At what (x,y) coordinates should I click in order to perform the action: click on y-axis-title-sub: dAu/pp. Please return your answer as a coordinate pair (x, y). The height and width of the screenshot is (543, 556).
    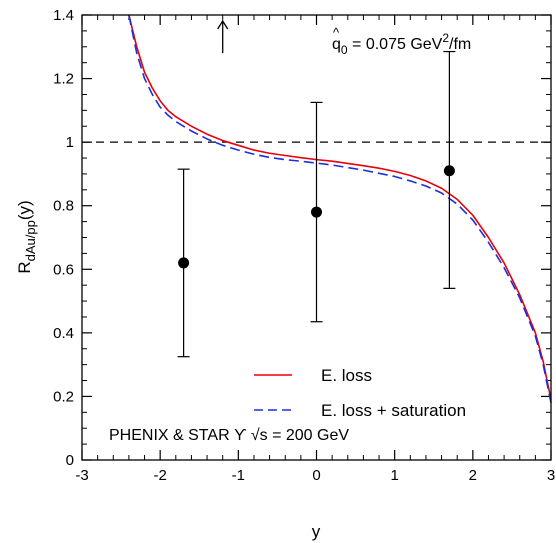
    Looking at the image, I should click on (30, 240).